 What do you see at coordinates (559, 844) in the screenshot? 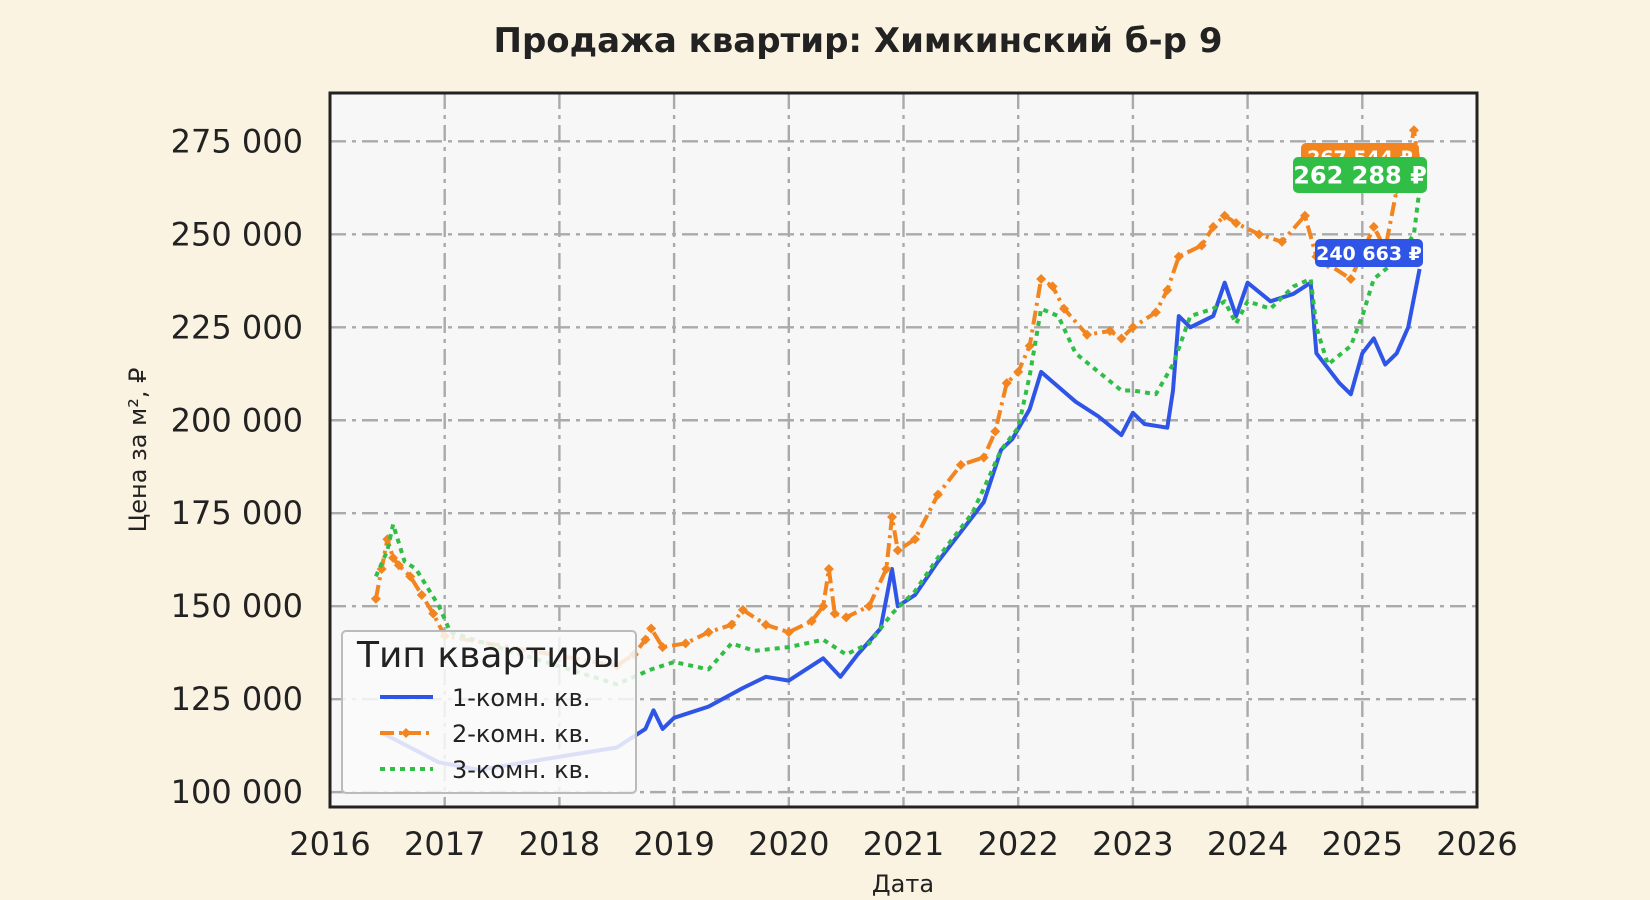
I see `x-tick-label: 2018` at bounding box center [559, 844].